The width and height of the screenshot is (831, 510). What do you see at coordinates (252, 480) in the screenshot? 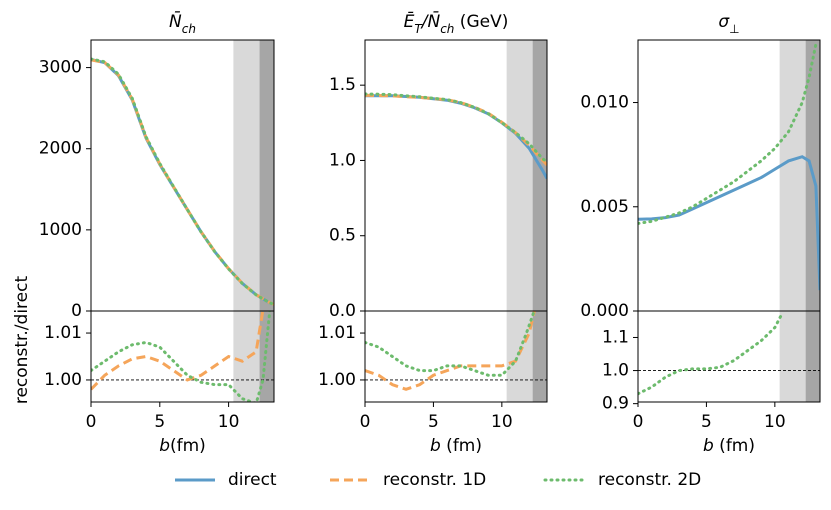
I see `legend-label: direct` at bounding box center [252, 480].